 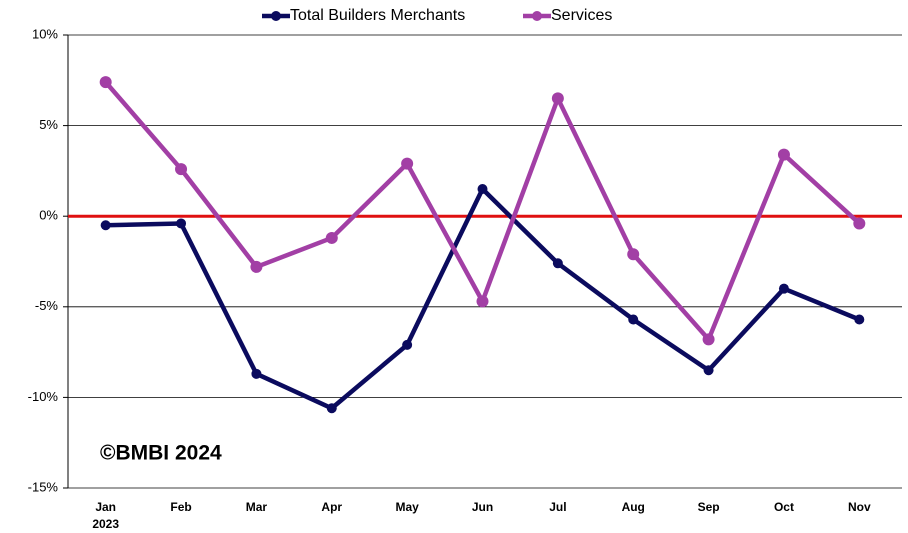 I want to click on x-tick-label: Feb, so click(x=180, y=507).